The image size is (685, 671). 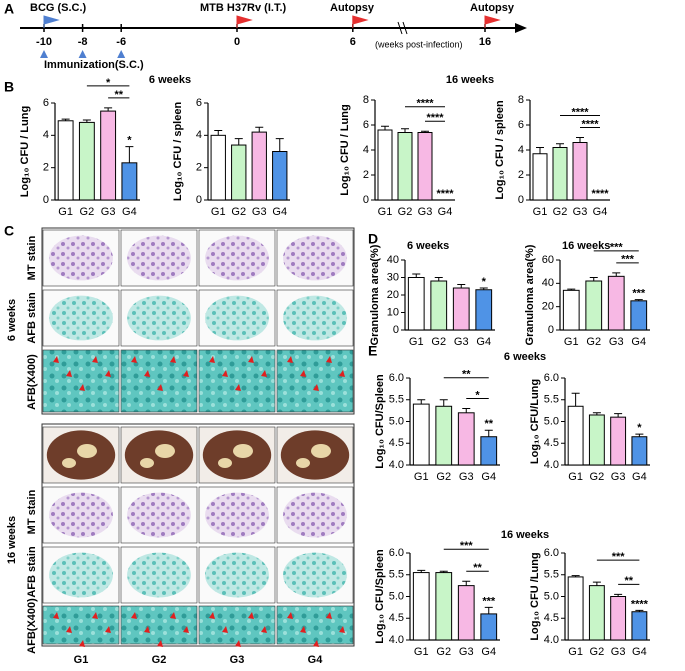 What do you see at coordinates (551, 443) in the screenshot?
I see `y-tick-label: 4.5` at bounding box center [551, 443].